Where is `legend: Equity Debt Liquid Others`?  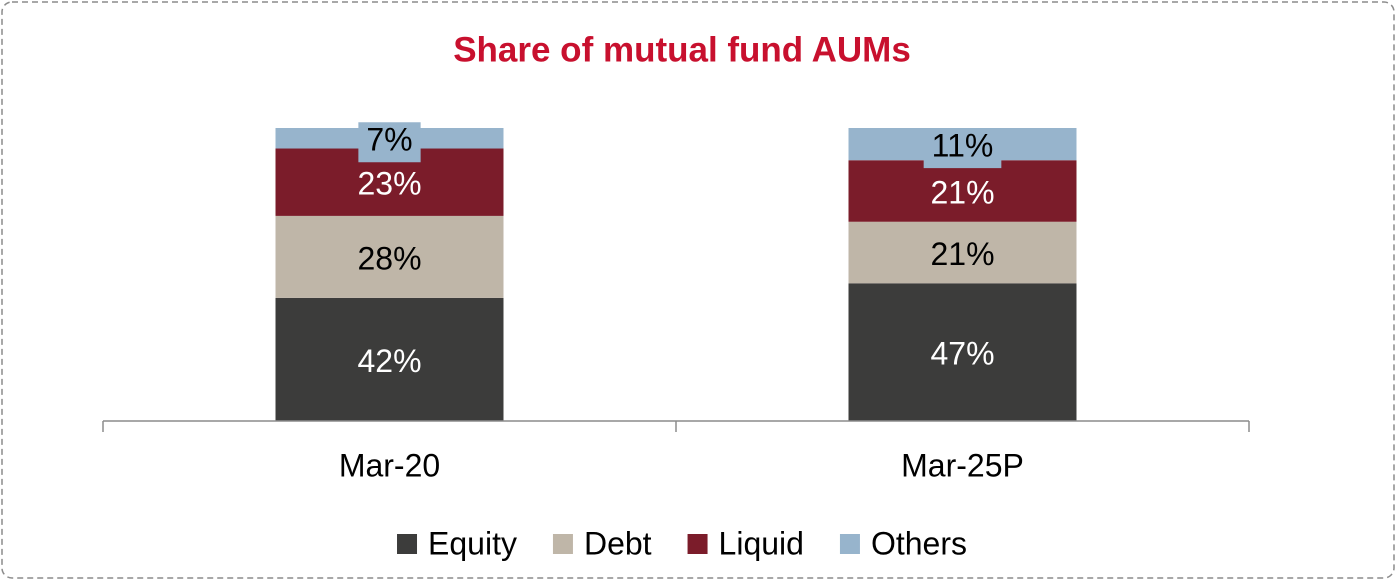
legend: Equity Debt Liquid Others is located at coordinates (682, 543).